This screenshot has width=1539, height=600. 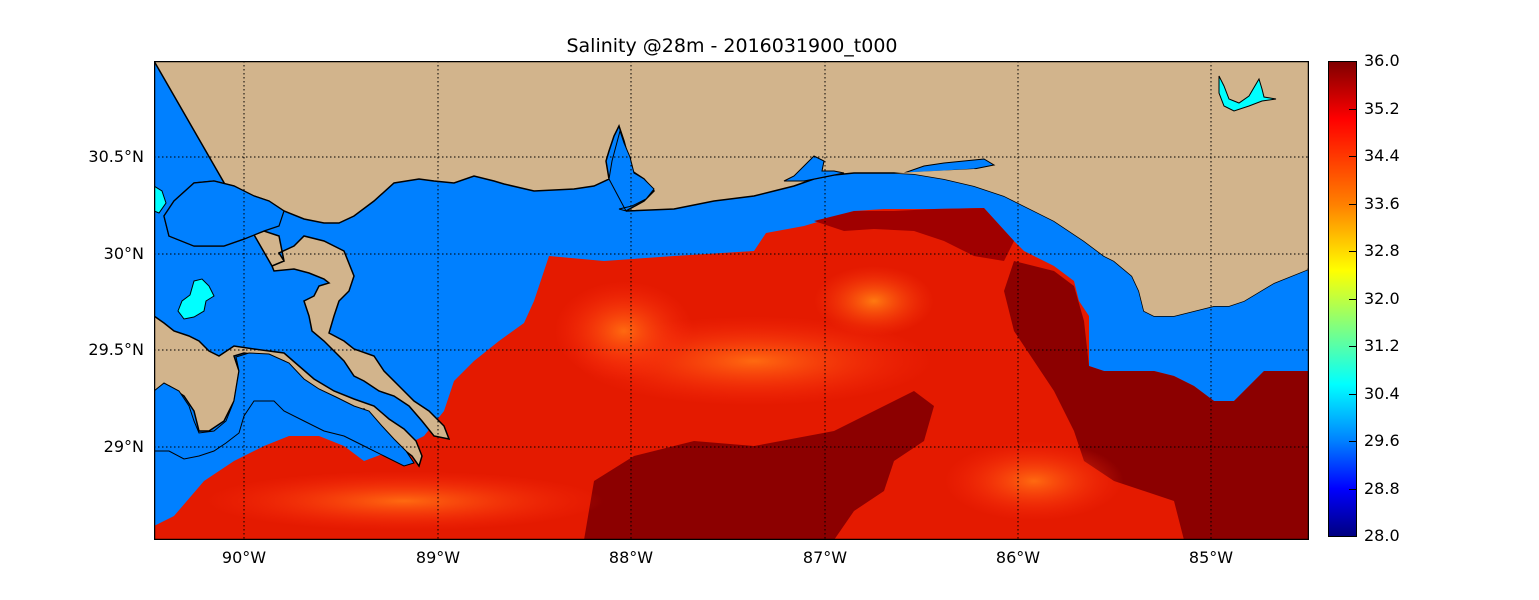 What do you see at coordinates (1382, 298) in the screenshot?
I see `colorbar-tick-label: 32.0` at bounding box center [1382, 298].